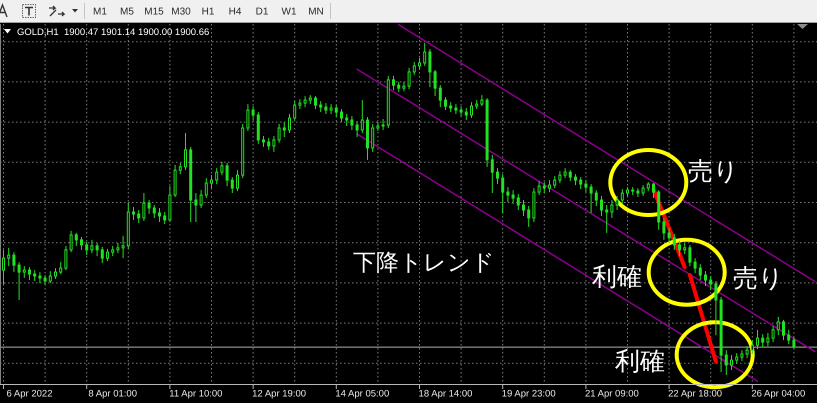  What do you see at coordinates (235, 12) in the screenshot?
I see `text: H4` at bounding box center [235, 12].